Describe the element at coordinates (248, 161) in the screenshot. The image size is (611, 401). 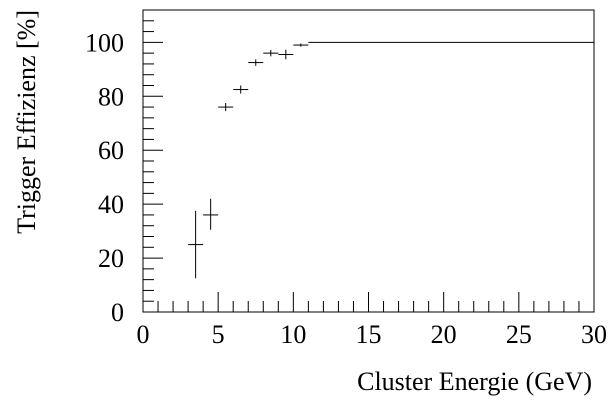
I see `data-points` at that location.